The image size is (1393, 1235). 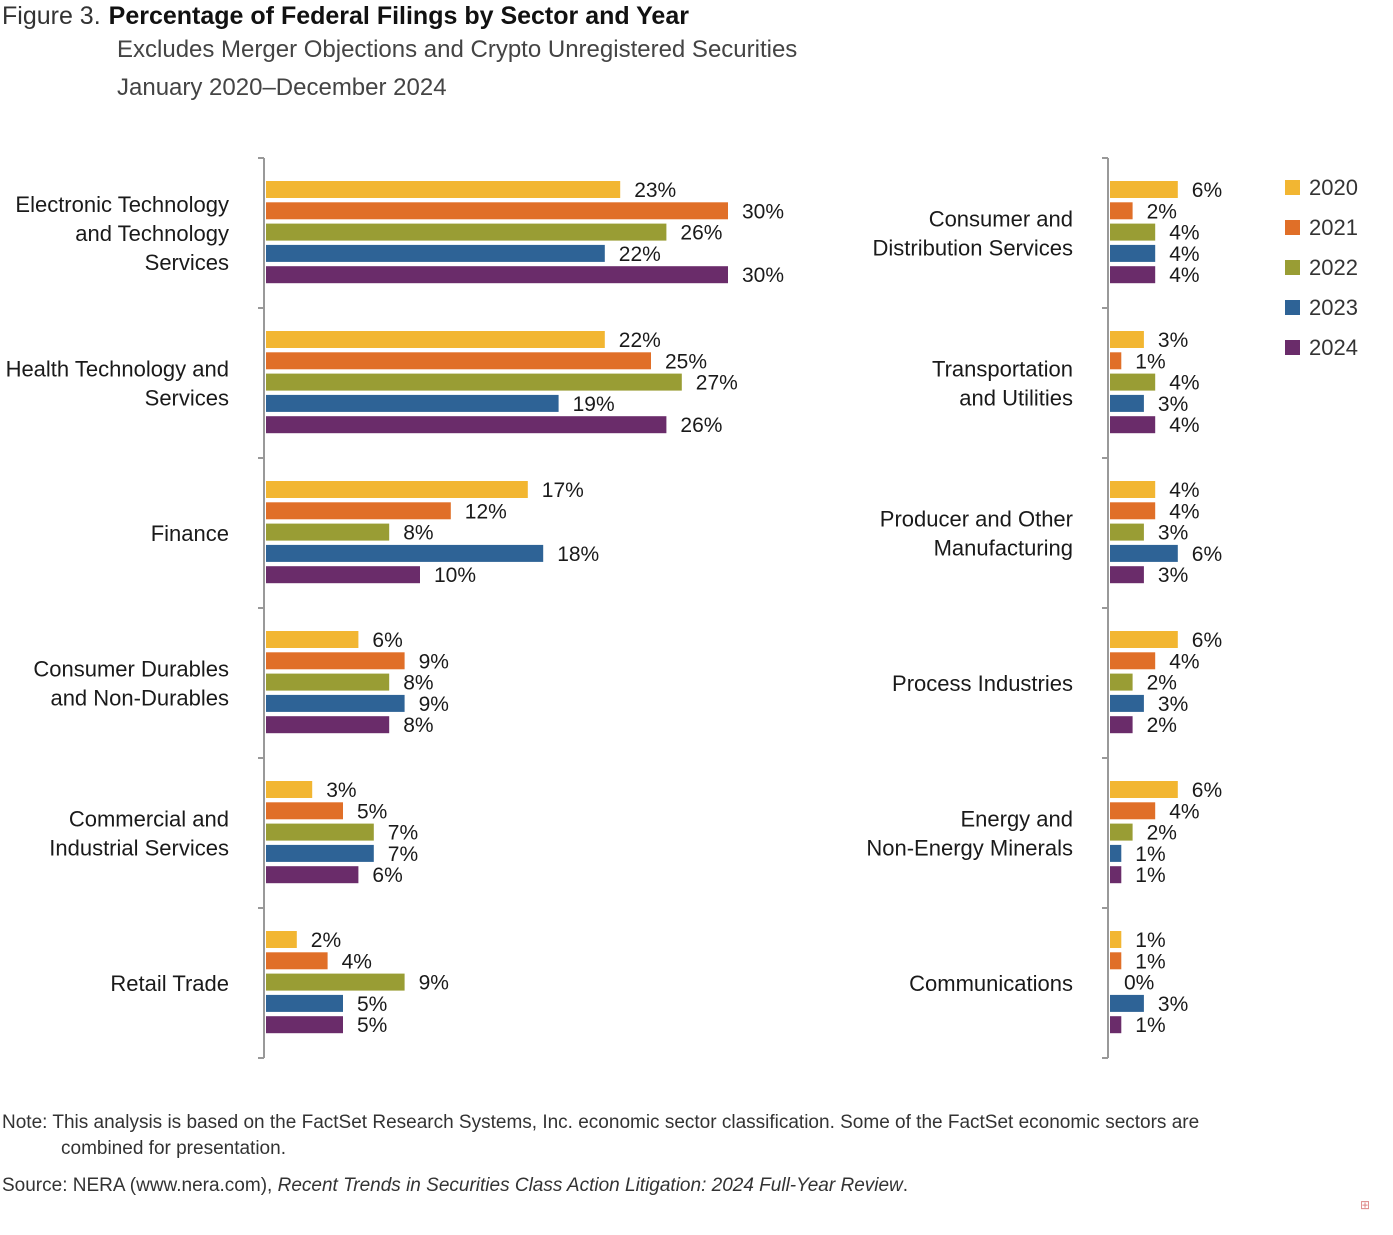 What do you see at coordinates (149, 819) in the screenshot?
I see `category-label-commercial-and-industrial-services: Commercial and` at bounding box center [149, 819].